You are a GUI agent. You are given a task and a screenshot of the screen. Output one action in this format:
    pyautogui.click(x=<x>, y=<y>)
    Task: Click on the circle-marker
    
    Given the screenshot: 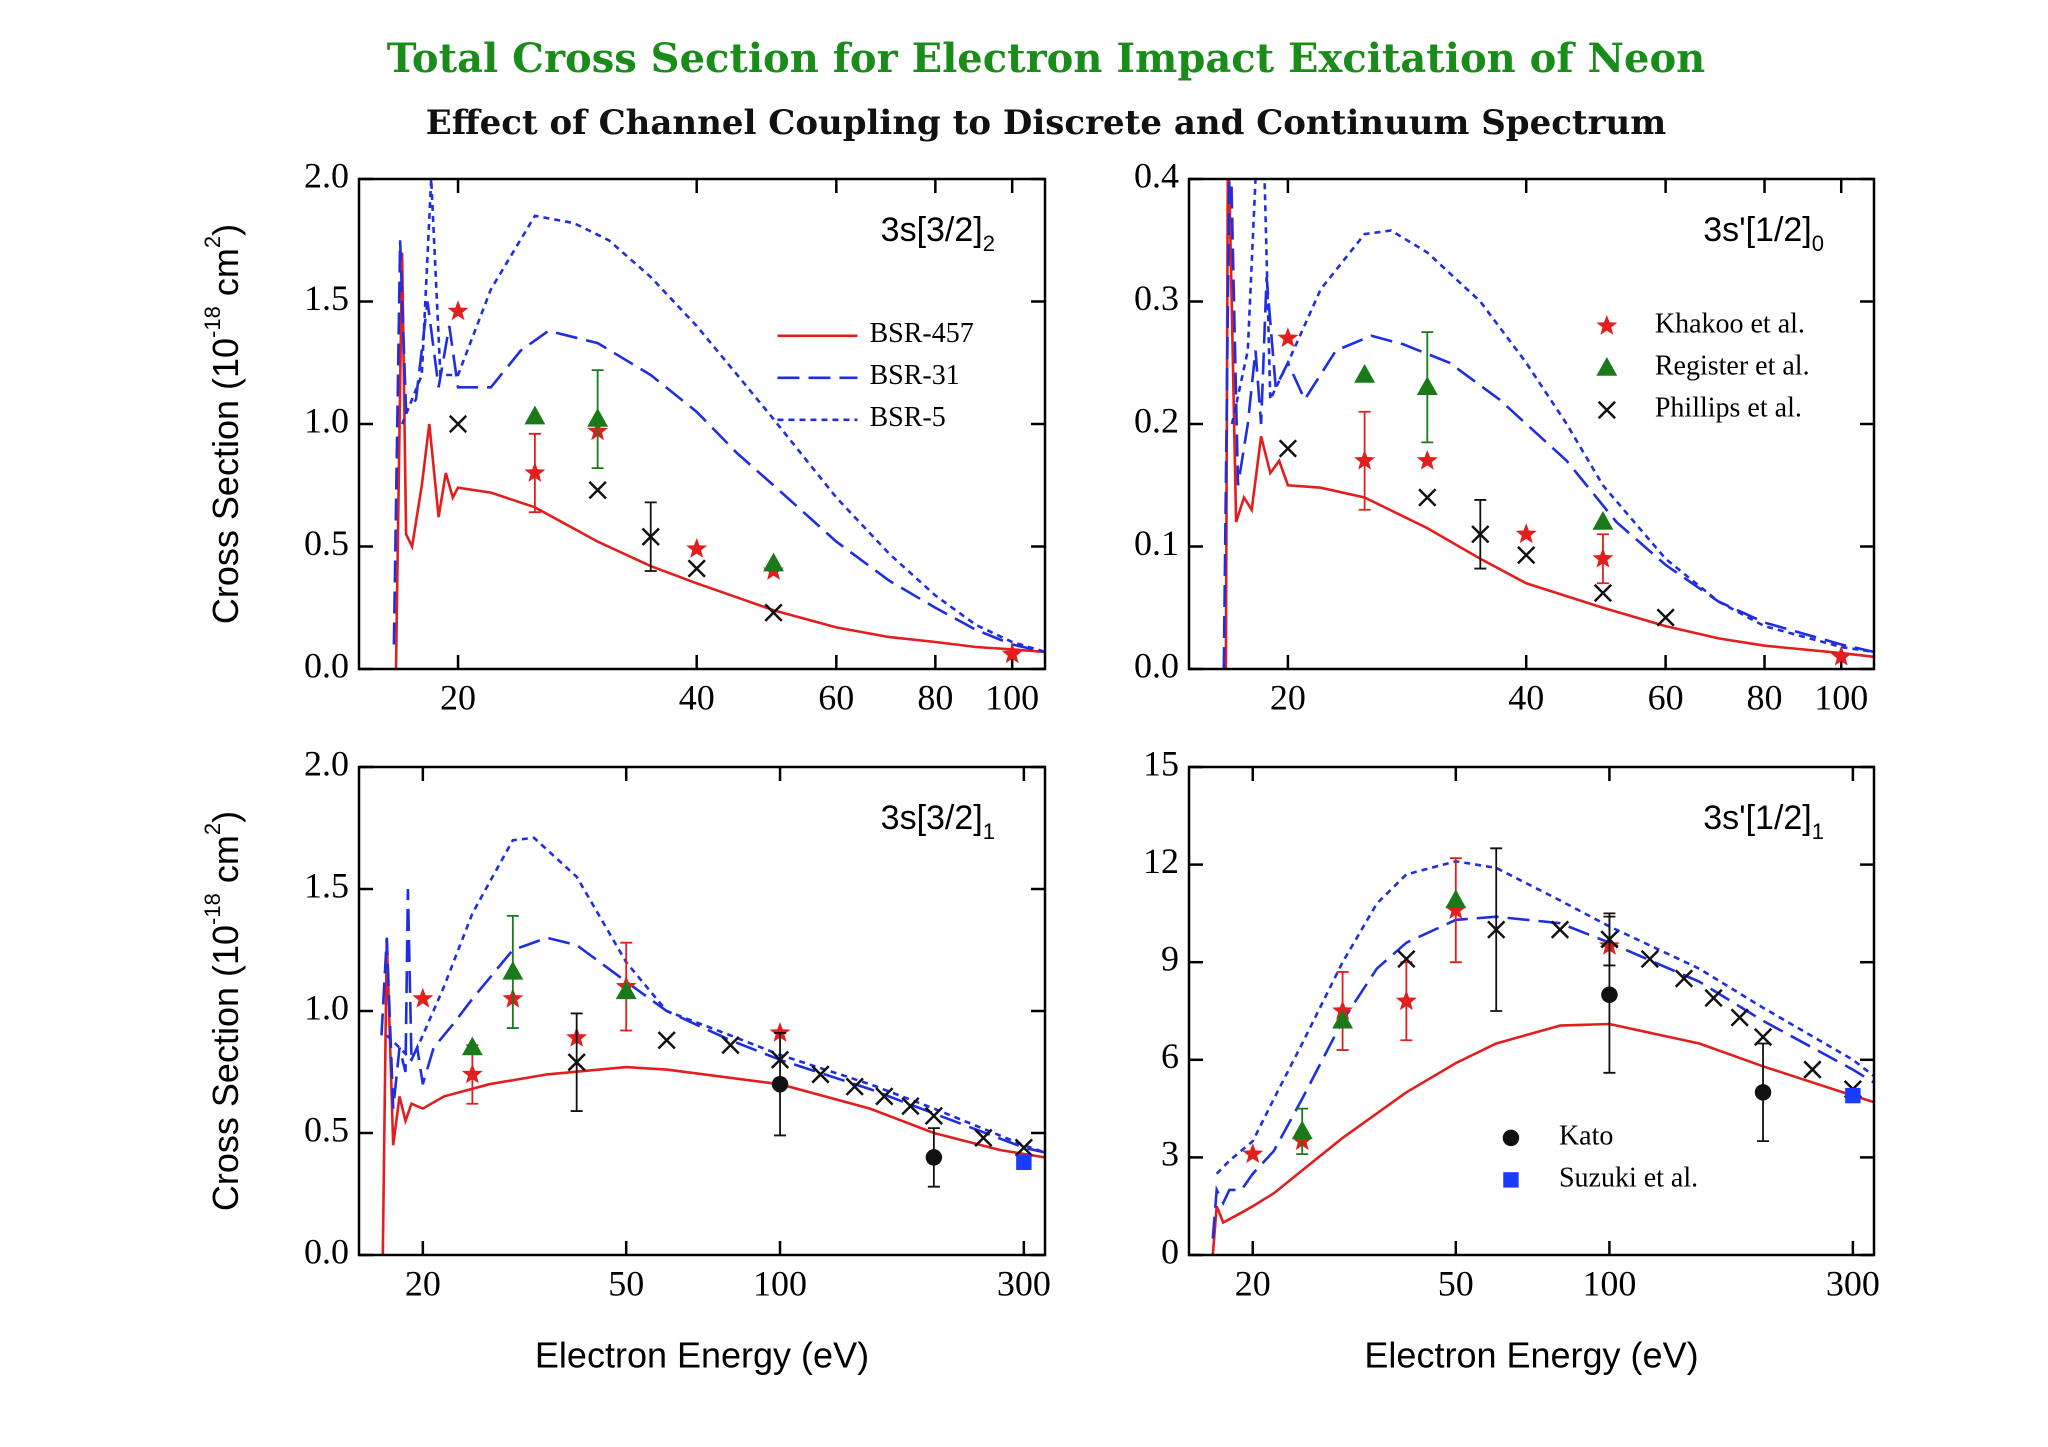 What is the action you would take?
    pyautogui.click(x=934, y=1157)
    